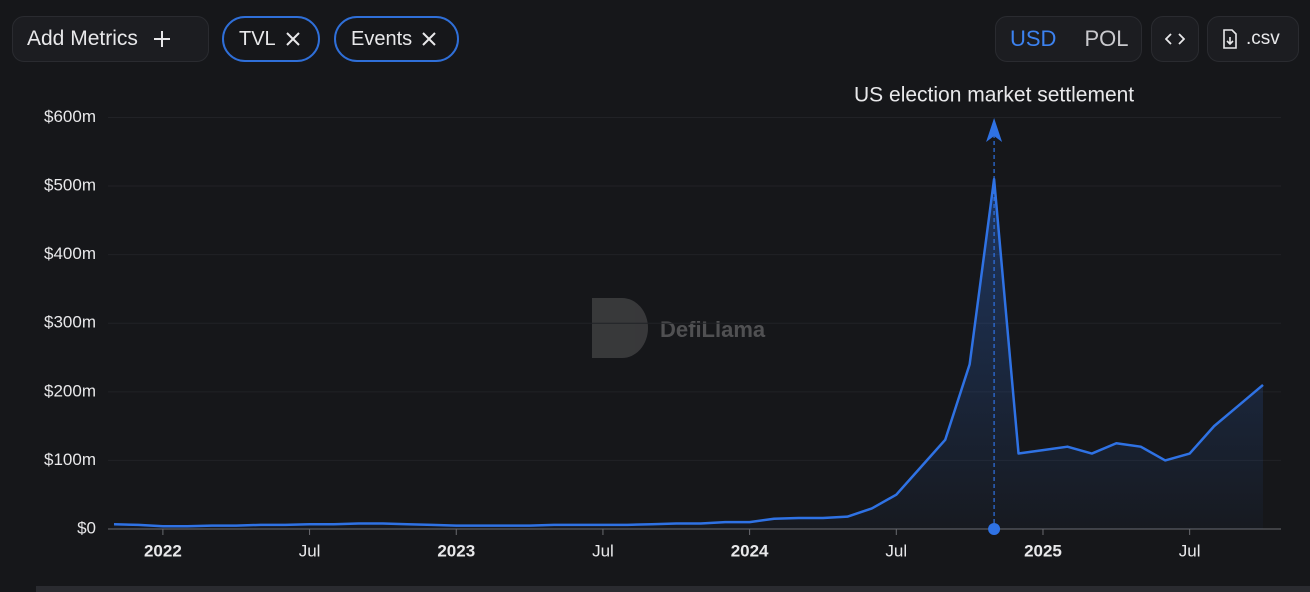 This screenshot has width=1310, height=592. Describe the element at coordinates (994, 529) in the screenshot. I see `event-dot` at that location.